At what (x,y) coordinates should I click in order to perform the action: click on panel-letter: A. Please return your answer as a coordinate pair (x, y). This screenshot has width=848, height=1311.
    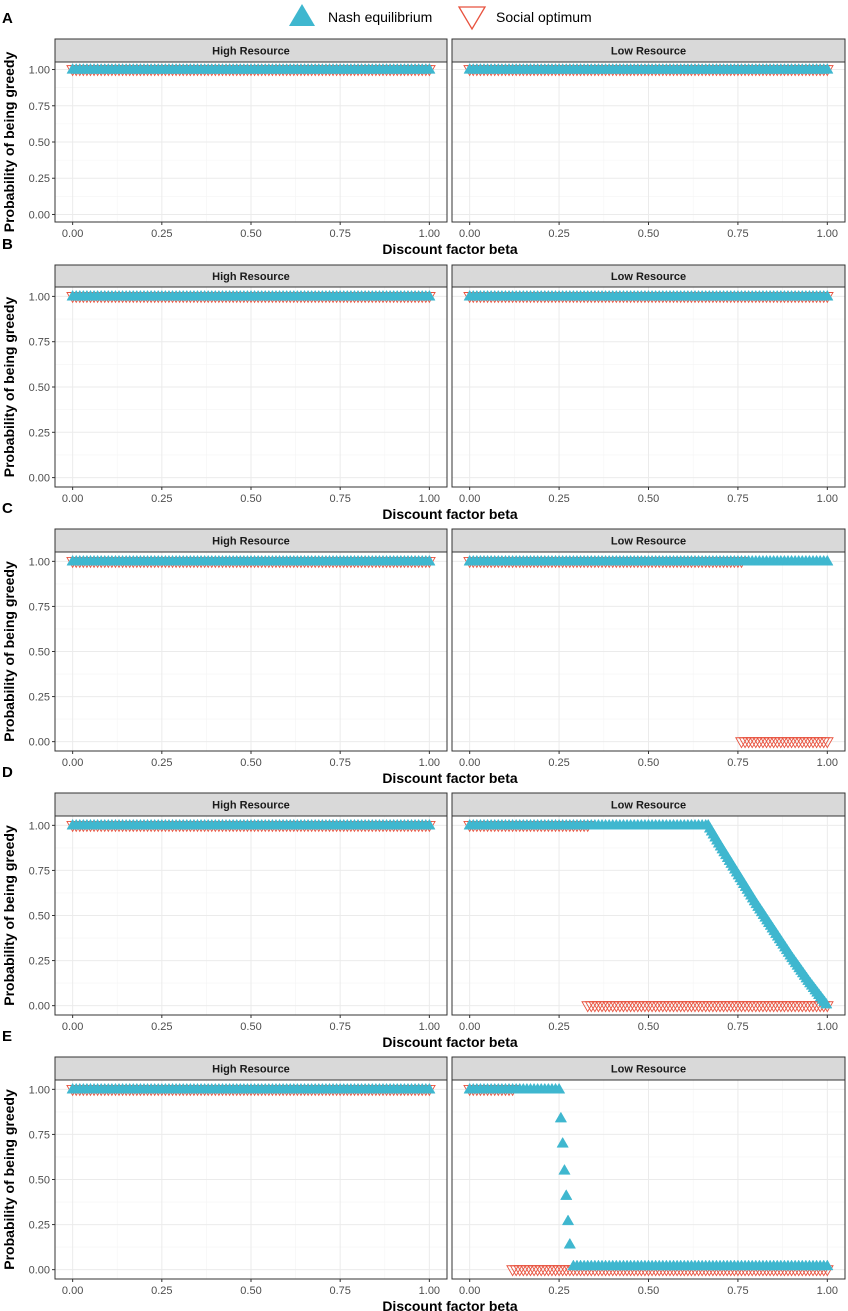
    Looking at the image, I should click on (7, 18).